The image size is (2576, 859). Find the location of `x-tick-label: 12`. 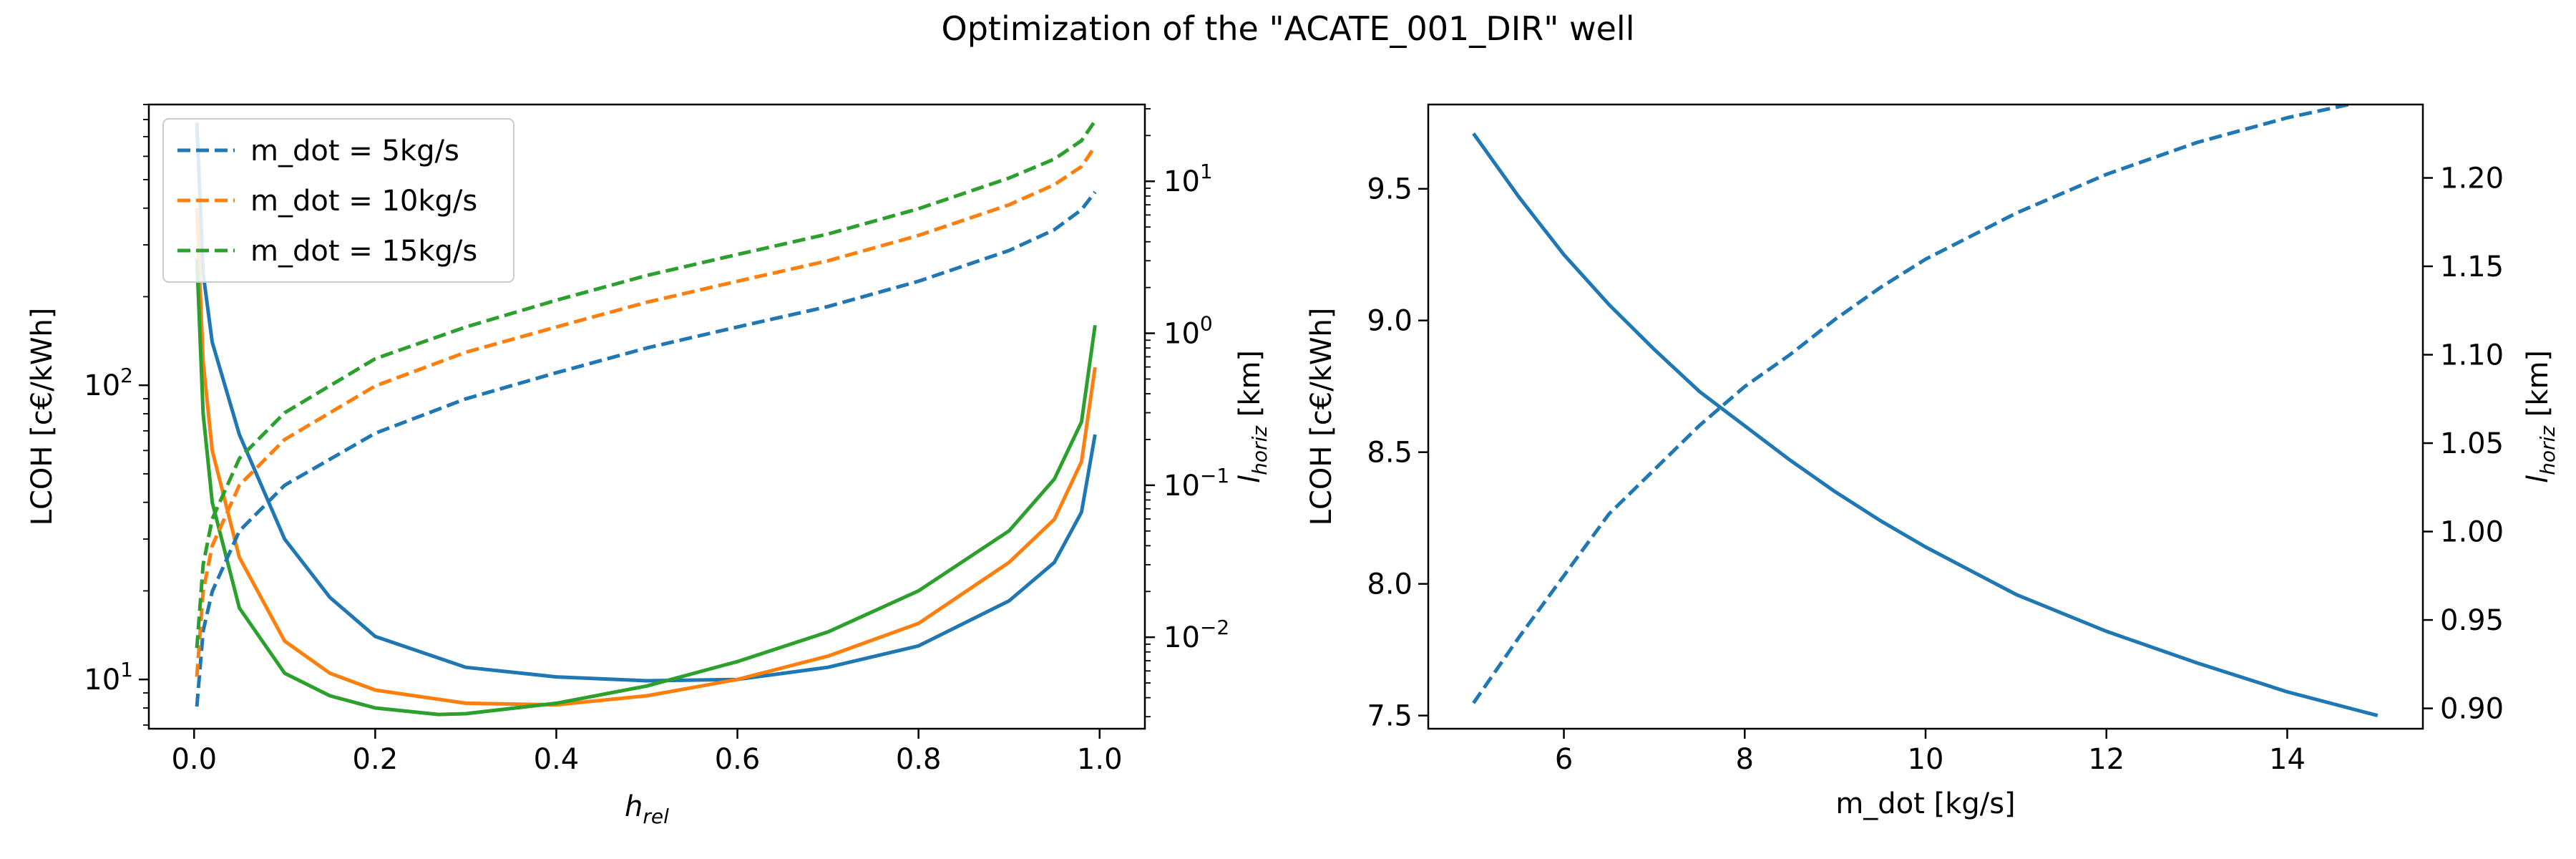

x-tick-label: 12 is located at coordinates (2106, 759).